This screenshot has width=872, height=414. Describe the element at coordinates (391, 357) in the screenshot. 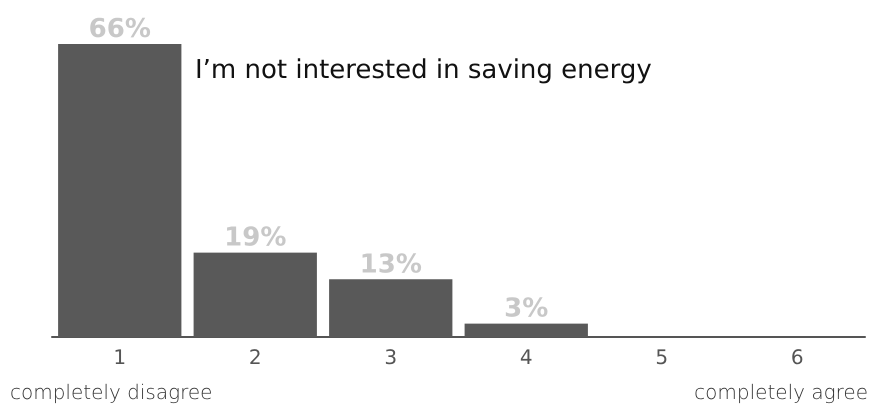

I see `x-tick-label: 3` at that location.